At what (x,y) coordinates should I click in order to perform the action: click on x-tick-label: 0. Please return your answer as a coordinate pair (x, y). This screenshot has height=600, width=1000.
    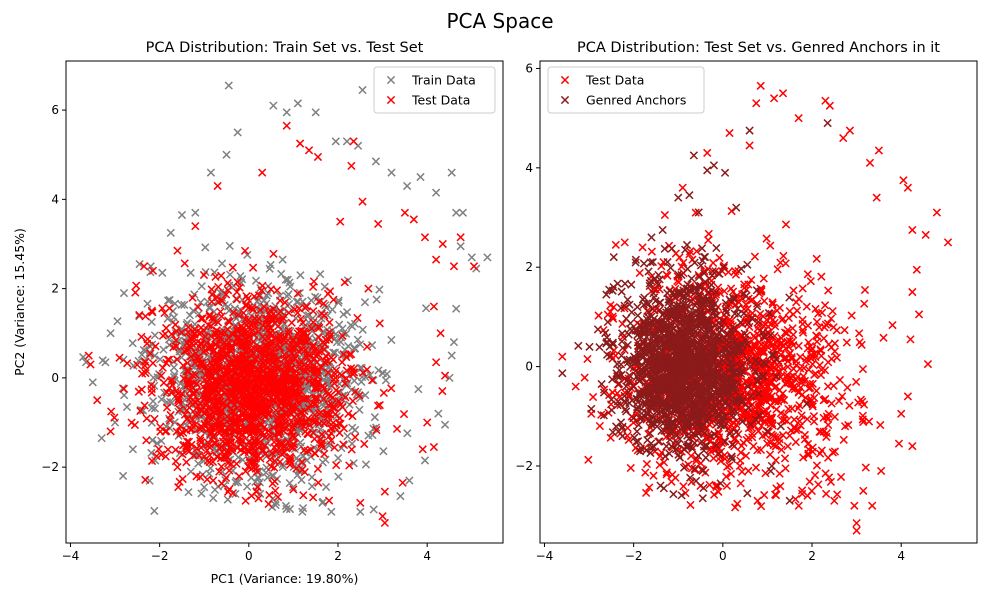
    Looking at the image, I should click on (249, 556).